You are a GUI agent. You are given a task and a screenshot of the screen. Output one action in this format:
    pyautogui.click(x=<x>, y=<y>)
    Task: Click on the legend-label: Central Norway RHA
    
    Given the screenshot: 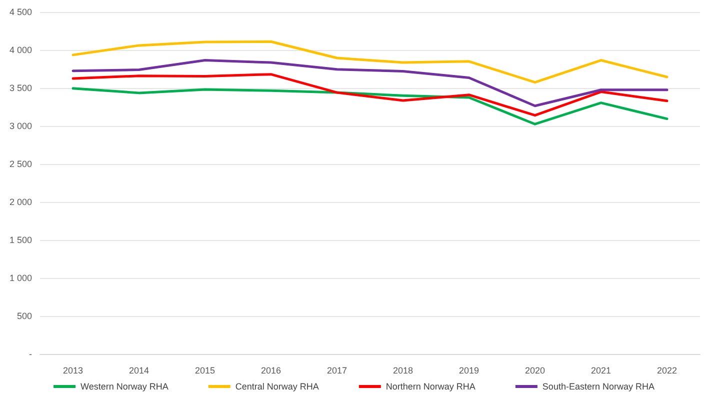 What is the action you would take?
    pyautogui.click(x=277, y=387)
    